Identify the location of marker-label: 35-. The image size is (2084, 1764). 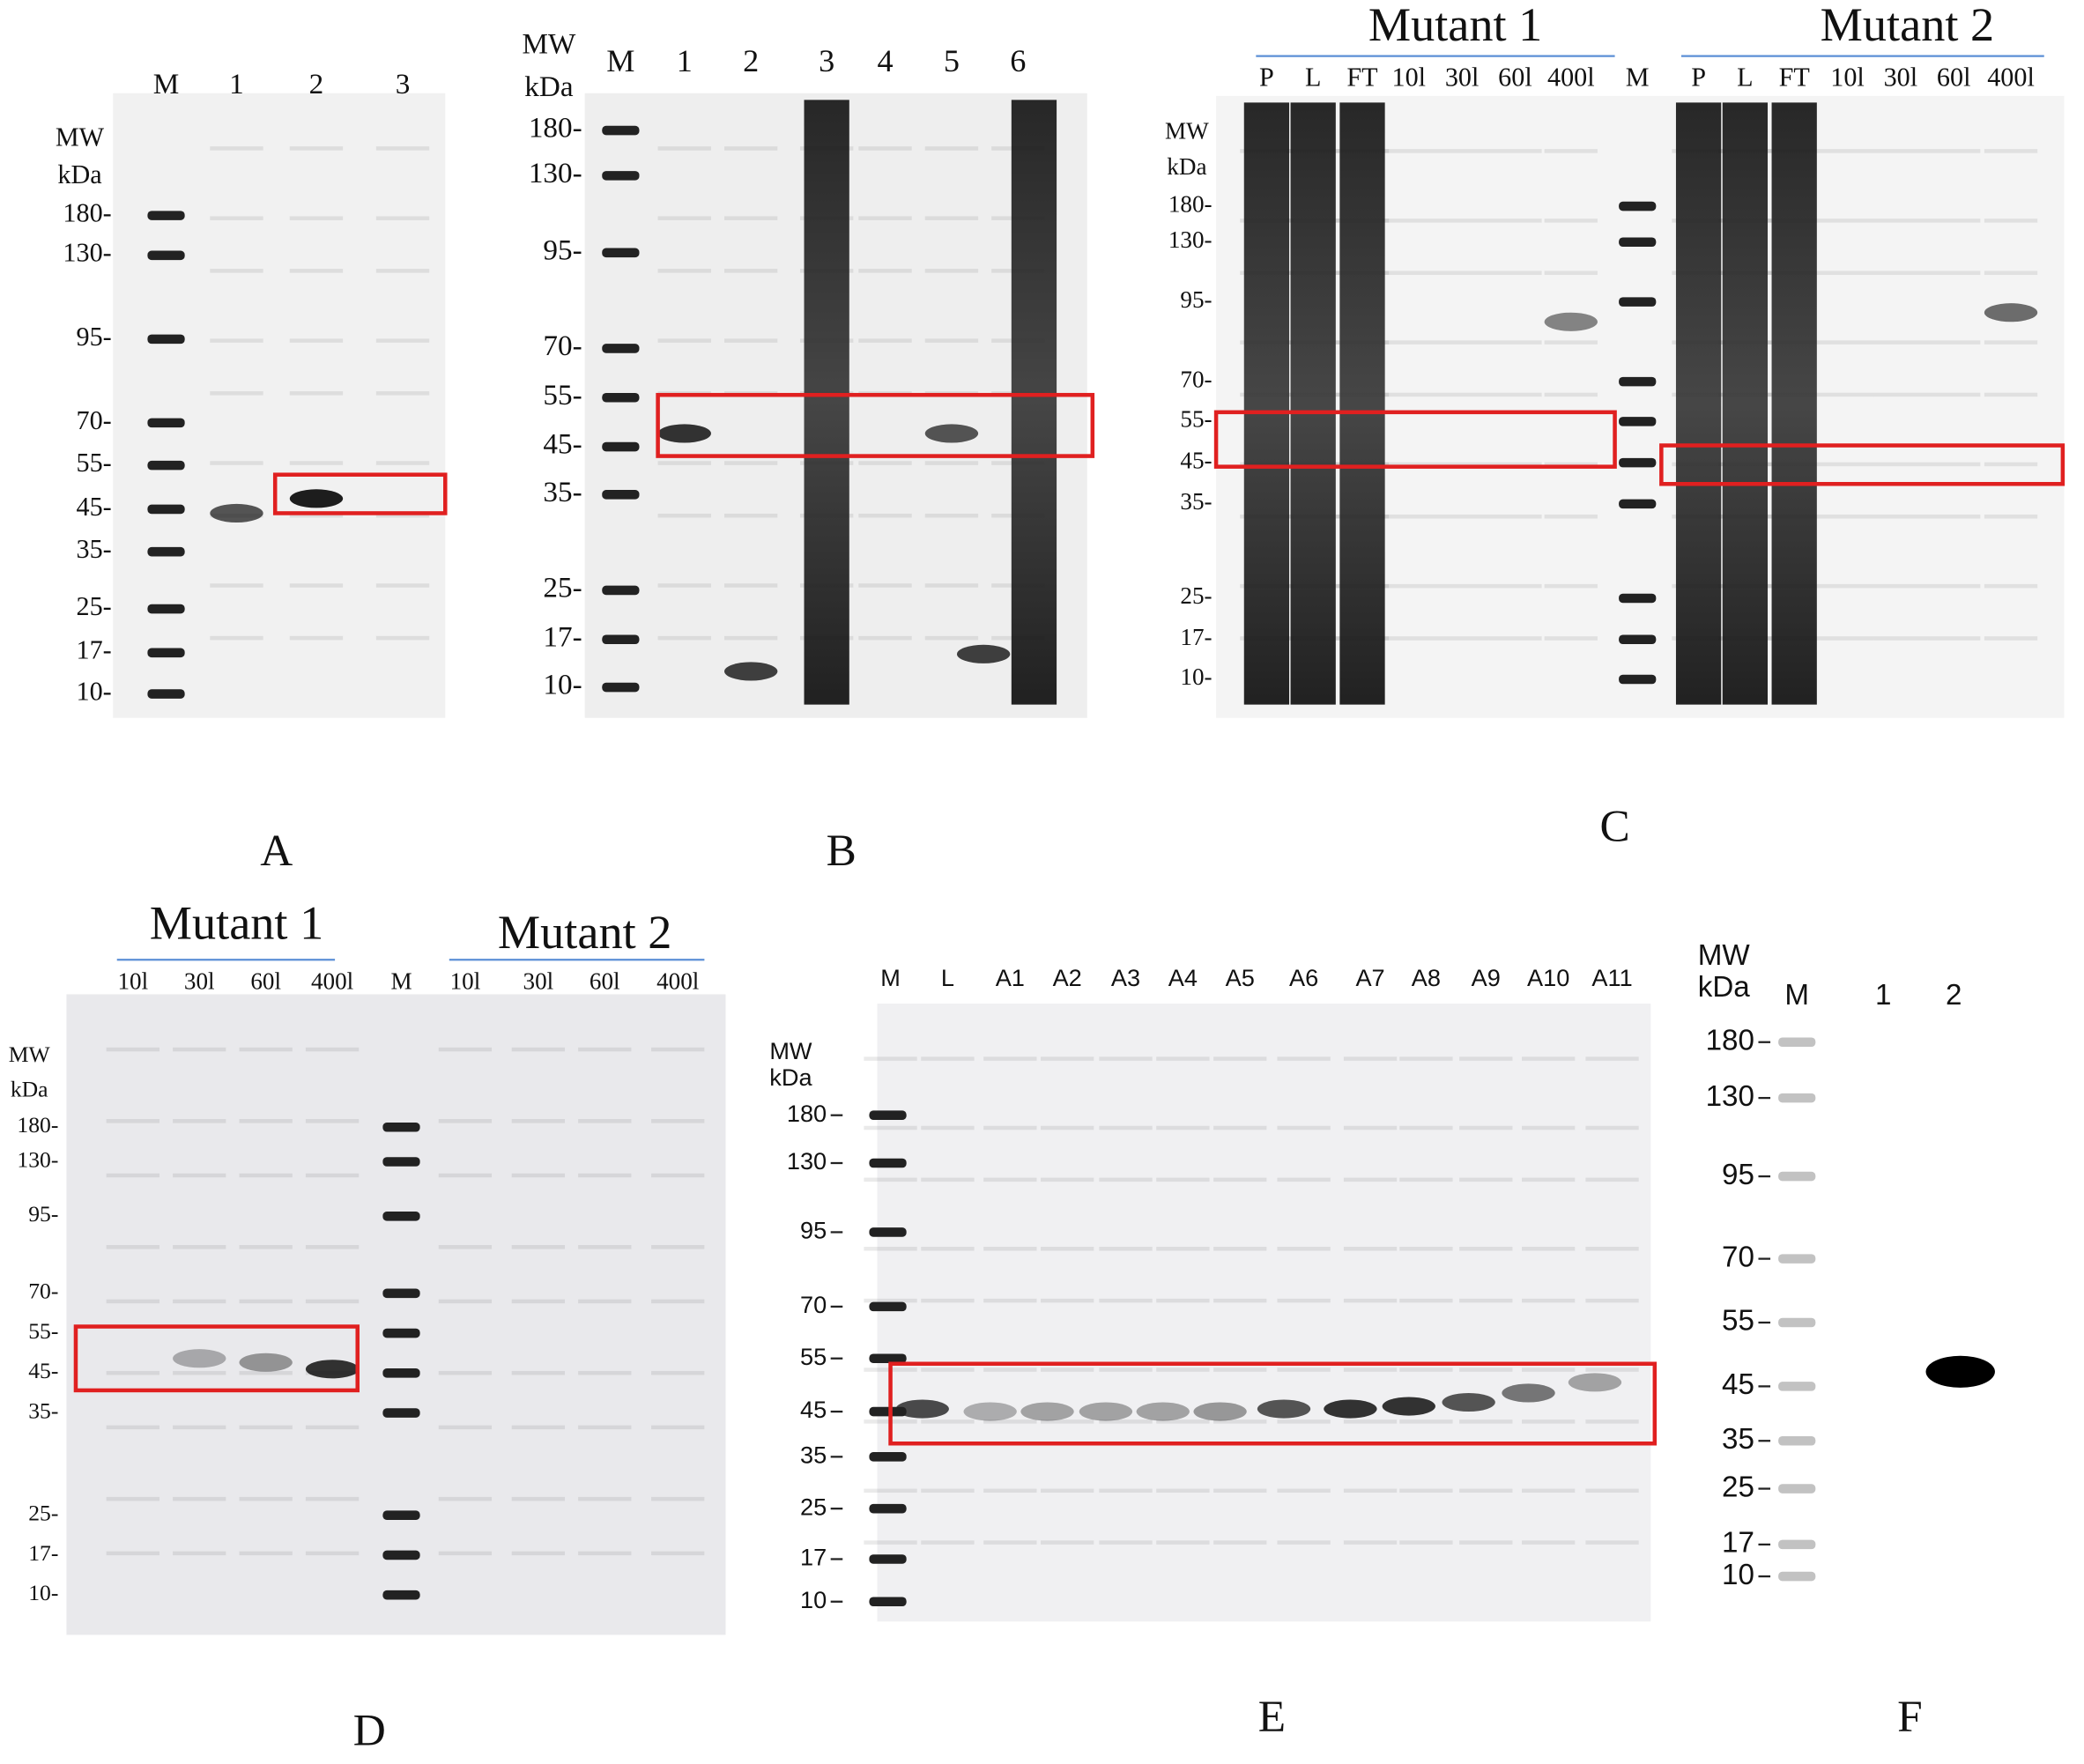
(562, 492).